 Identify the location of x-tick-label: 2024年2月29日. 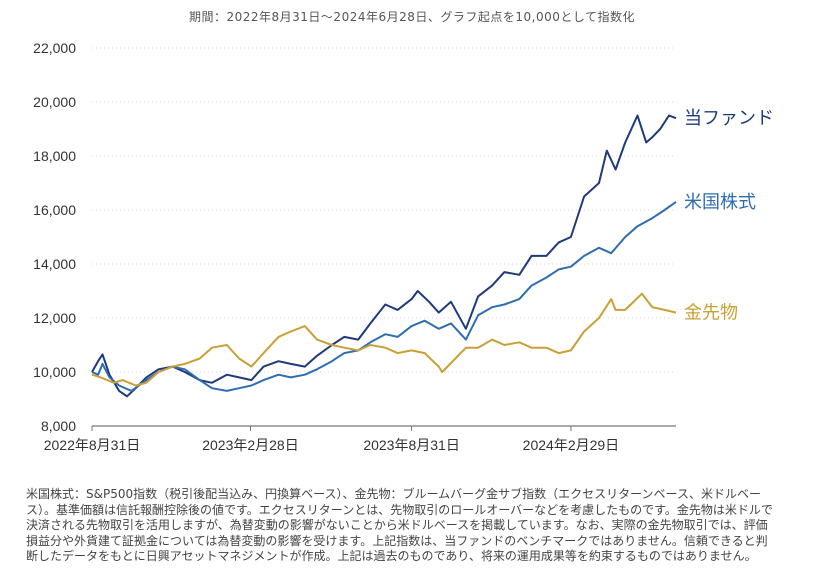
(571, 445).